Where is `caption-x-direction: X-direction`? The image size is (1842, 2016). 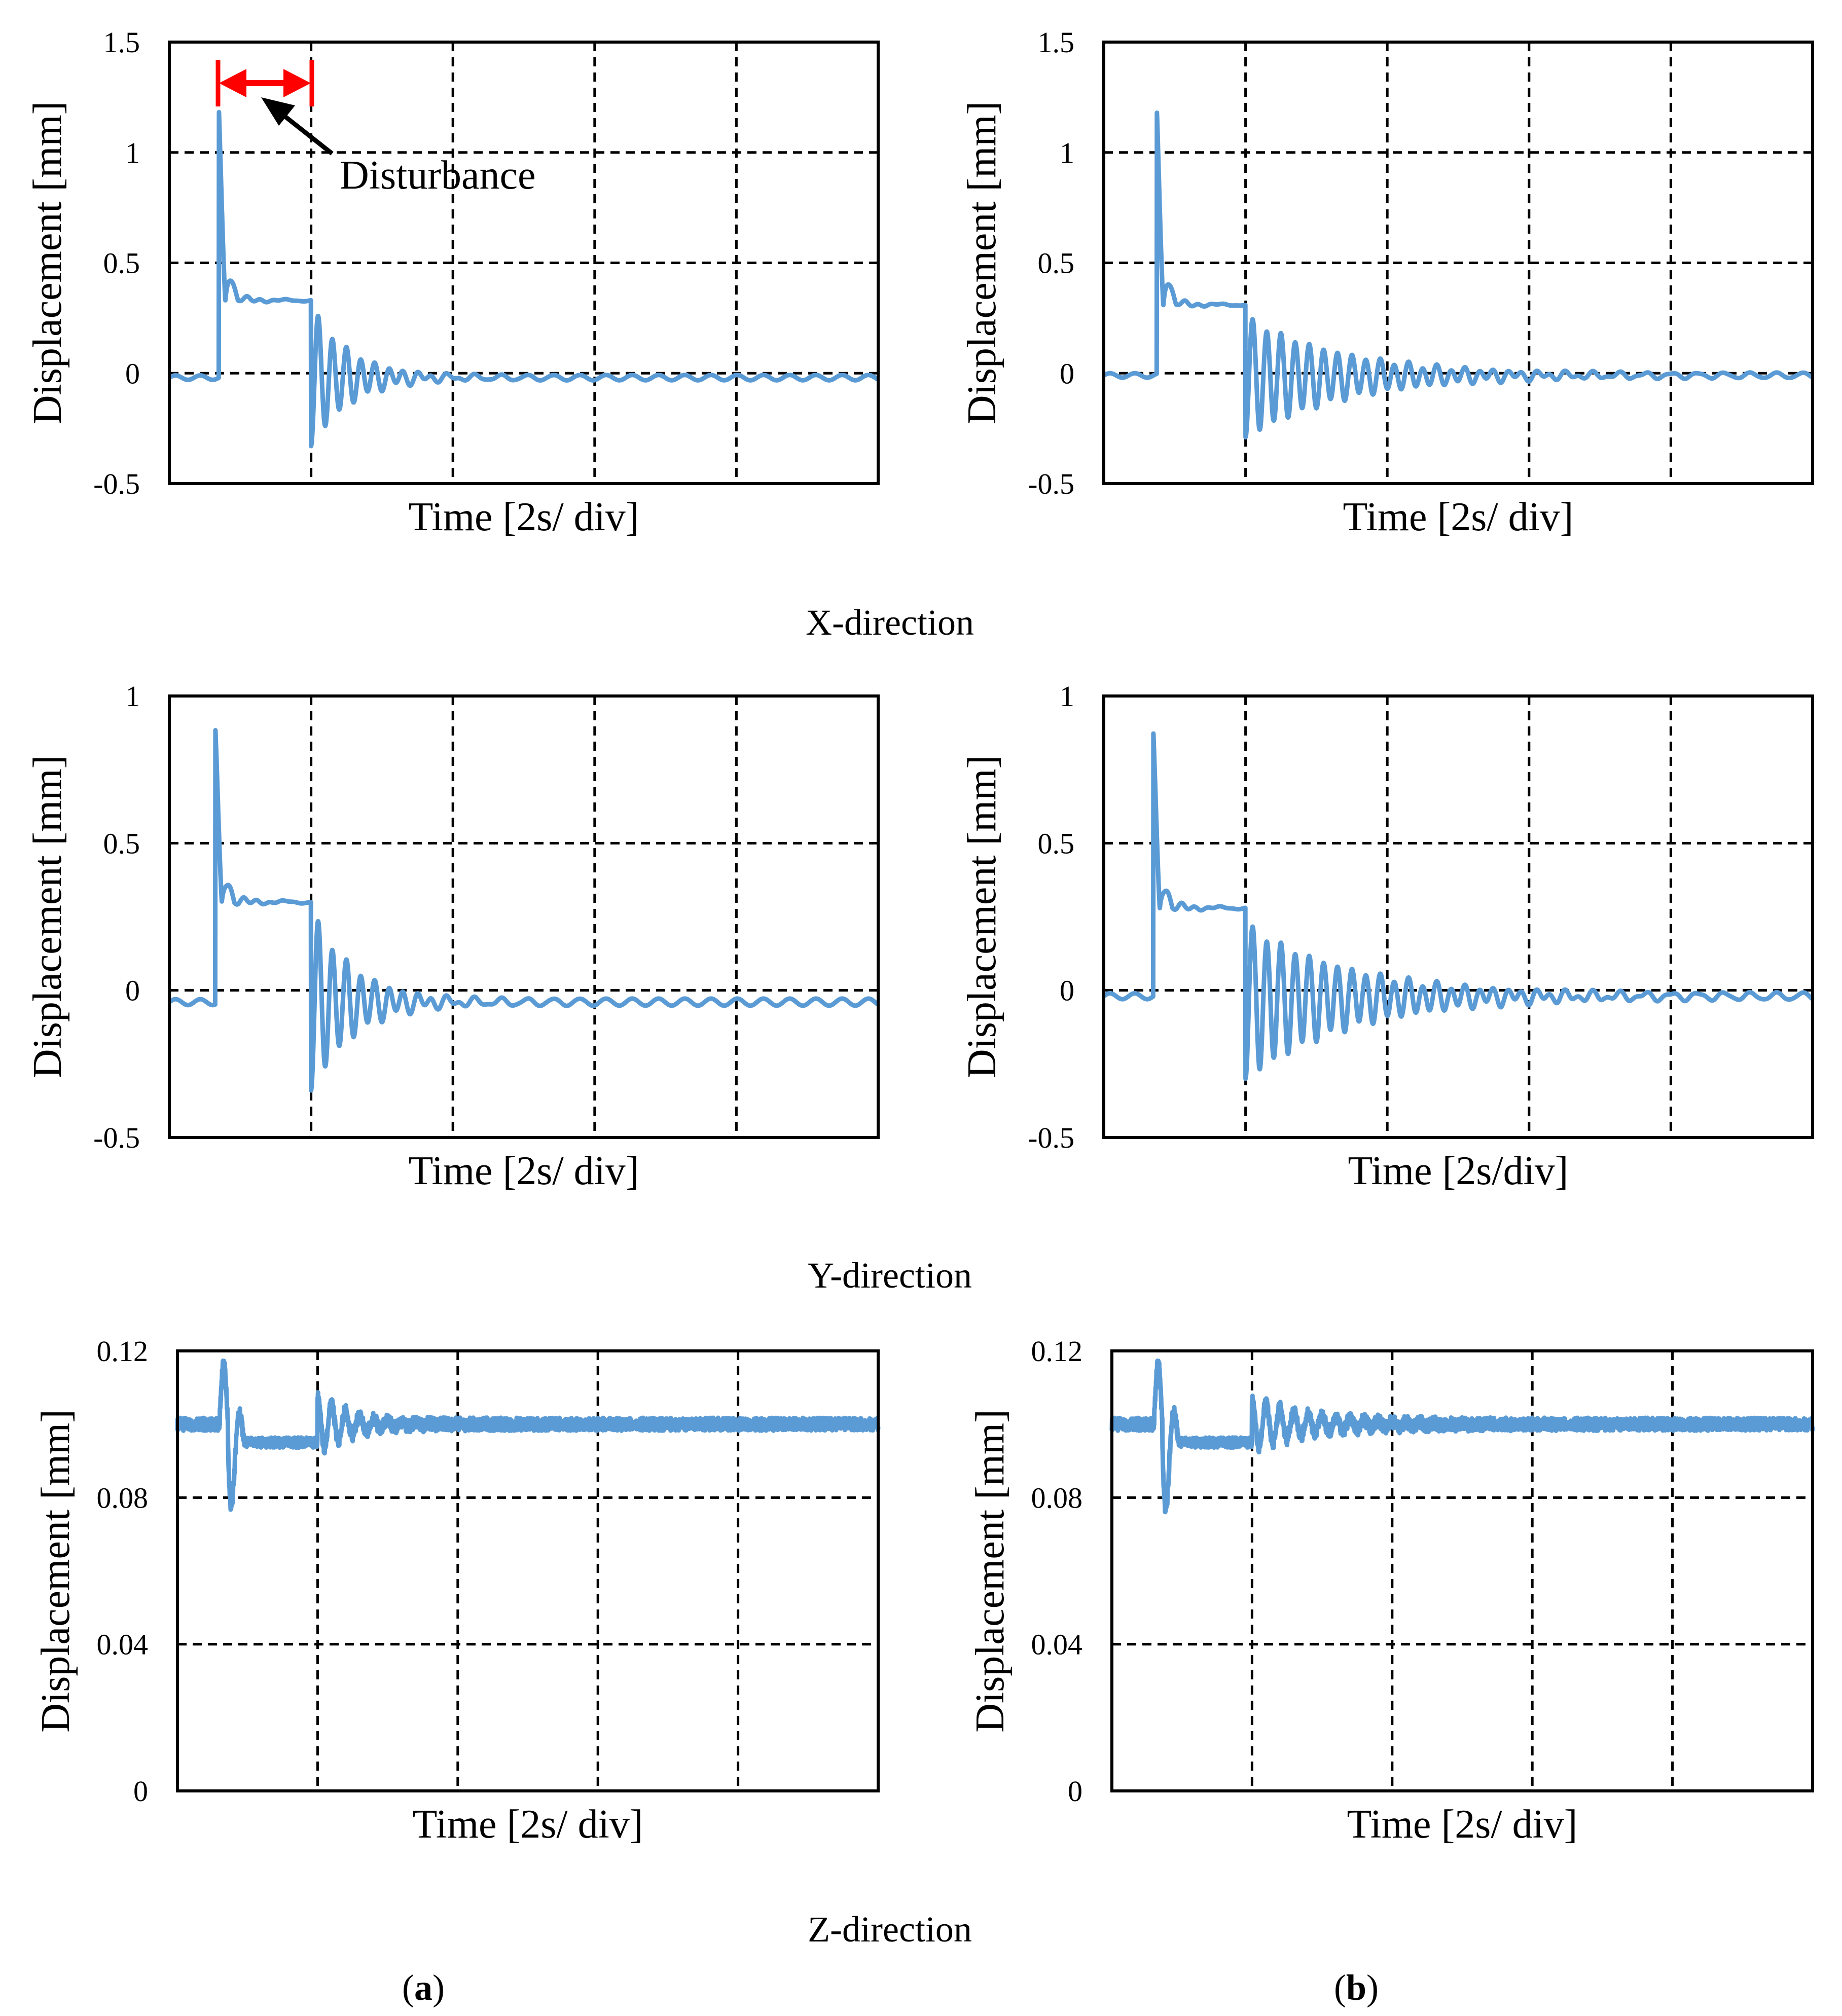
caption-x-direction: X-direction is located at coordinates (890, 622).